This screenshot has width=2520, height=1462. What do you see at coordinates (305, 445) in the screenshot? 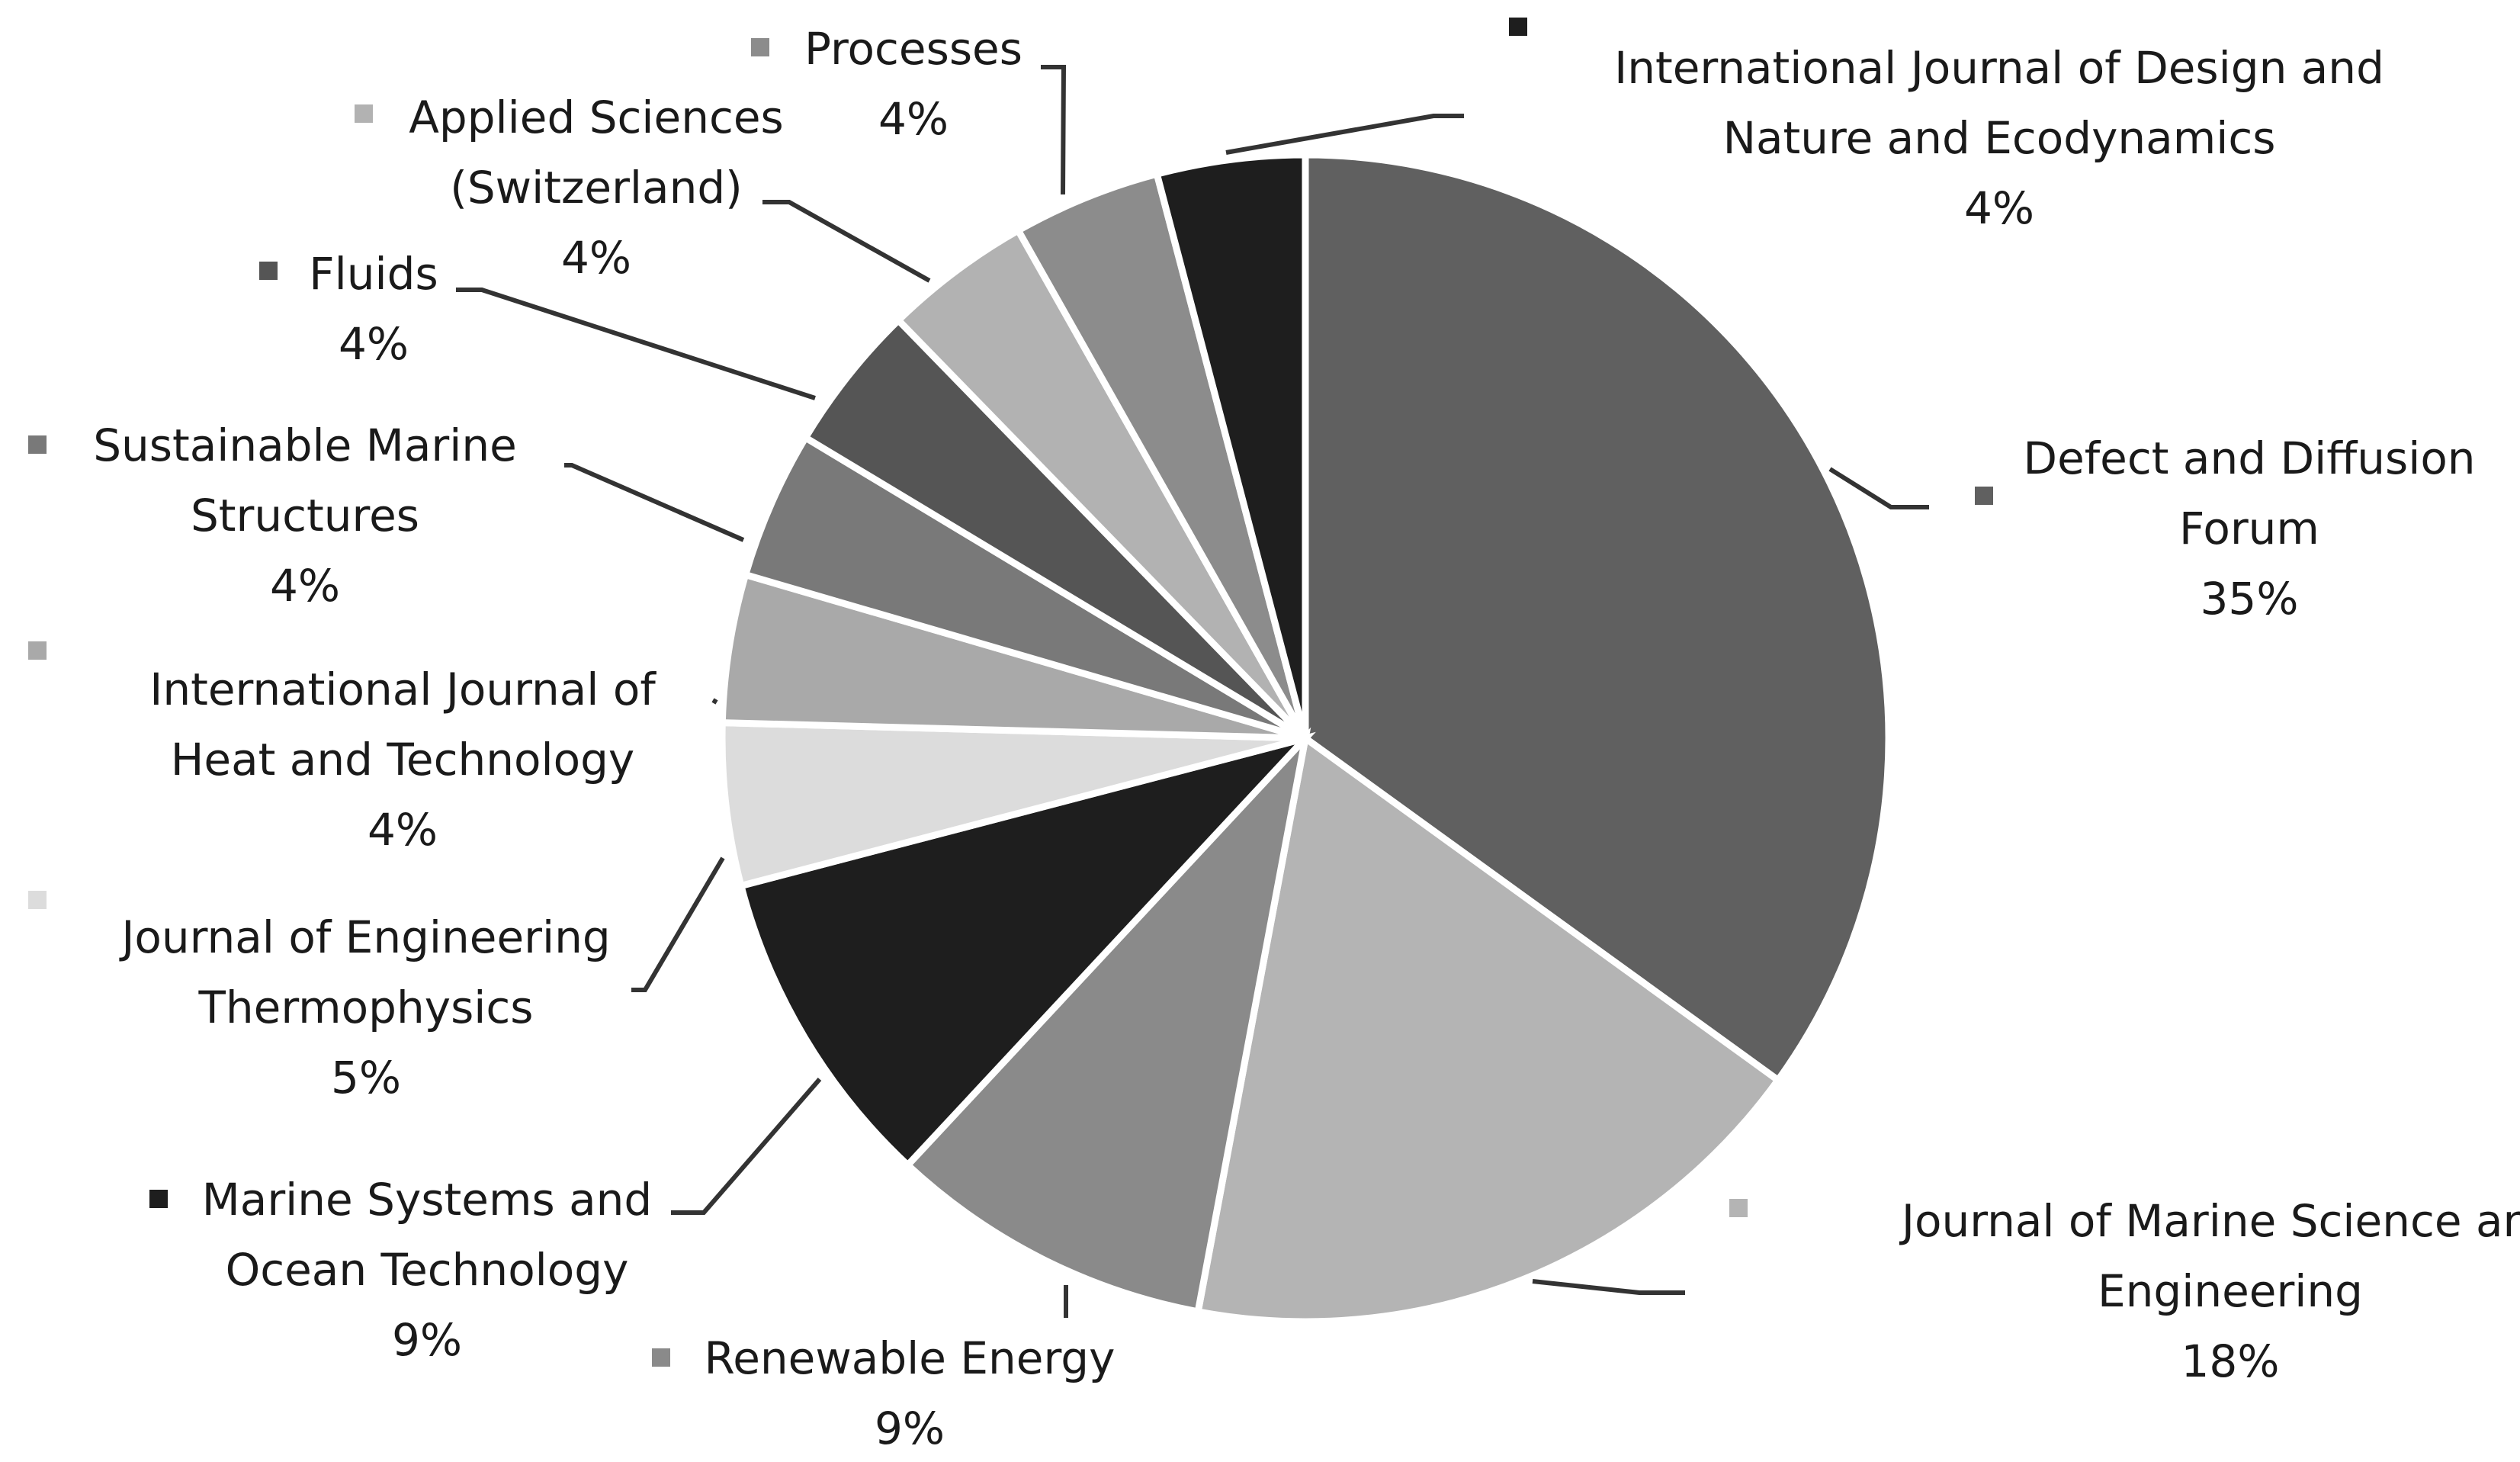
I see `slice-name-label-7: Sustainable Marine` at bounding box center [305, 445].